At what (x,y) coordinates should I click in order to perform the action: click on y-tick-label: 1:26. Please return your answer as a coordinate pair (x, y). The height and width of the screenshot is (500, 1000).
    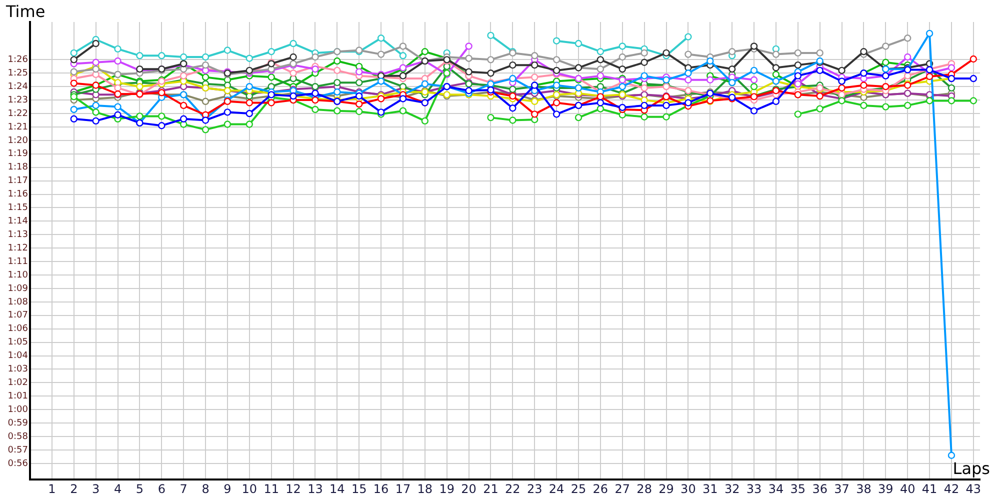
    Looking at the image, I should click on (18, 60).